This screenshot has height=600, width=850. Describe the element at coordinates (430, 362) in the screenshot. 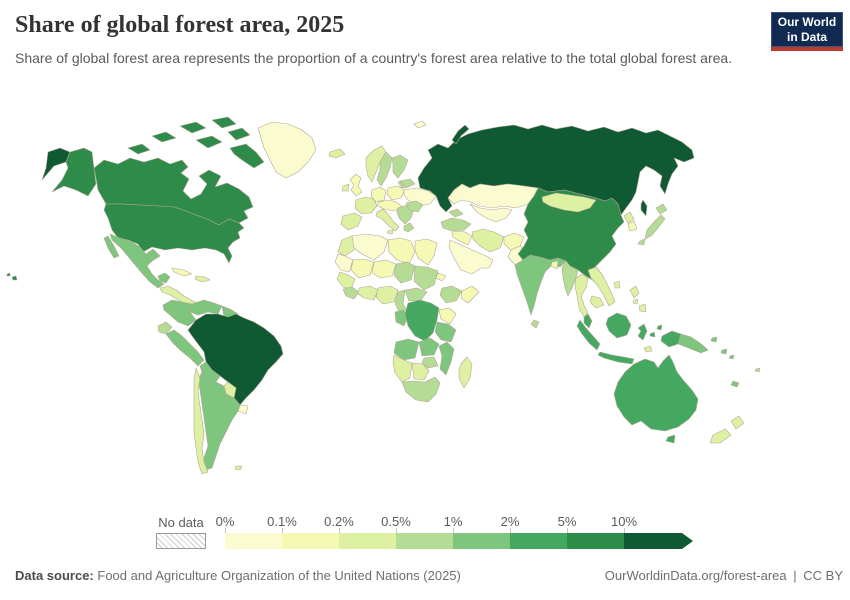

I see `country-zimbabwe` at that location.